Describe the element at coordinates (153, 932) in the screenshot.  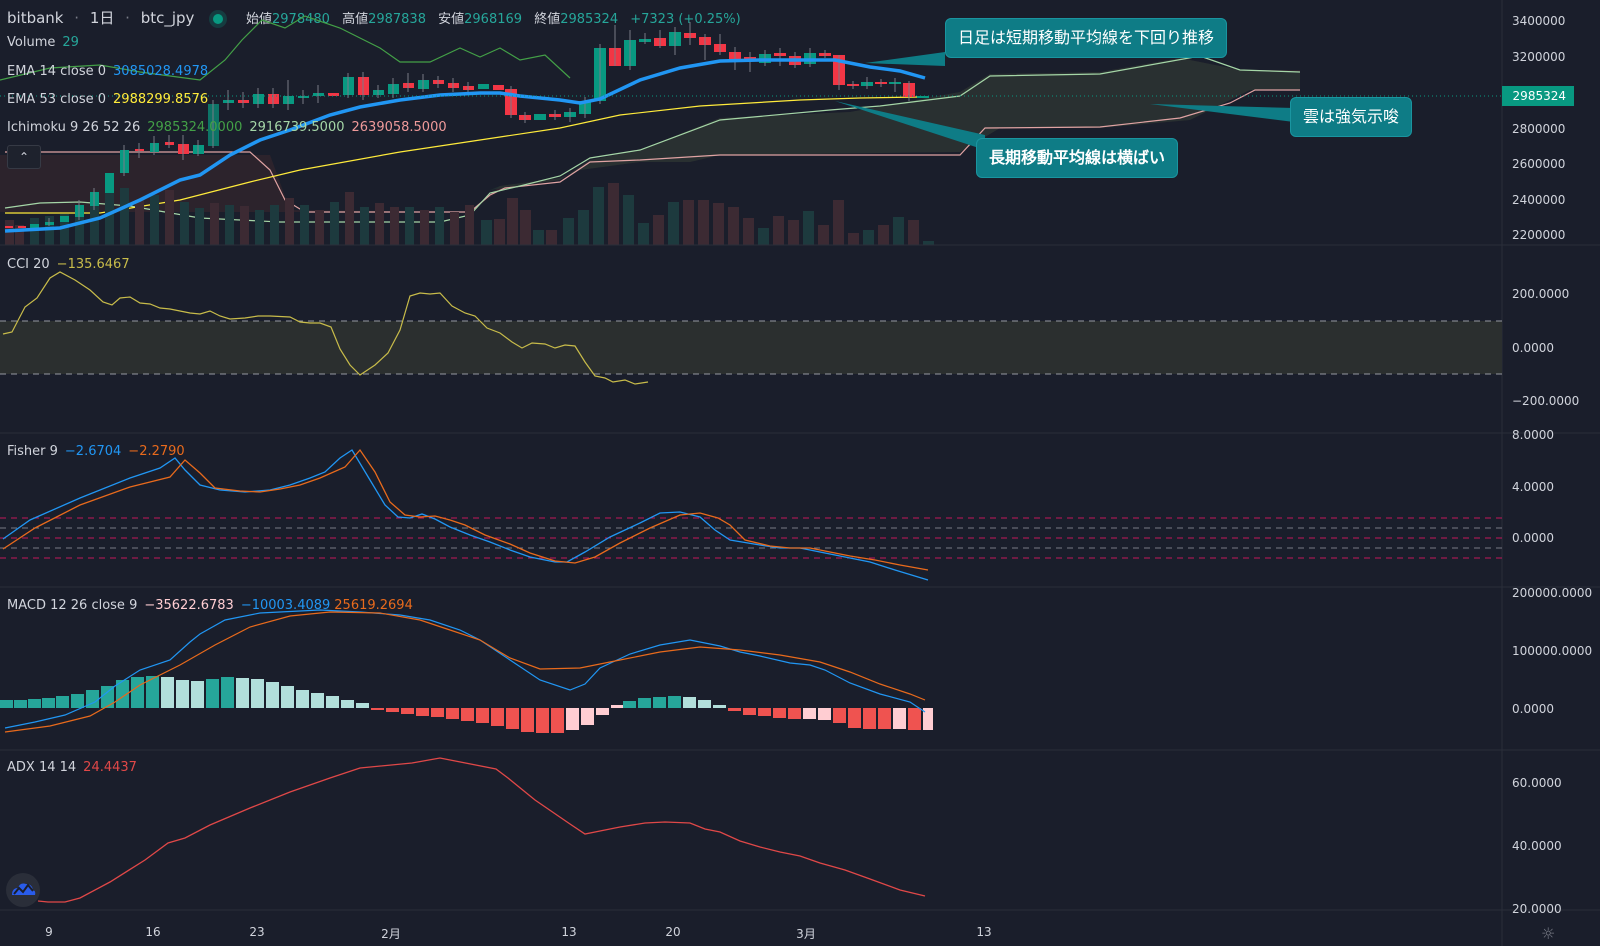
I see `time-axis-label: 16` at that location.